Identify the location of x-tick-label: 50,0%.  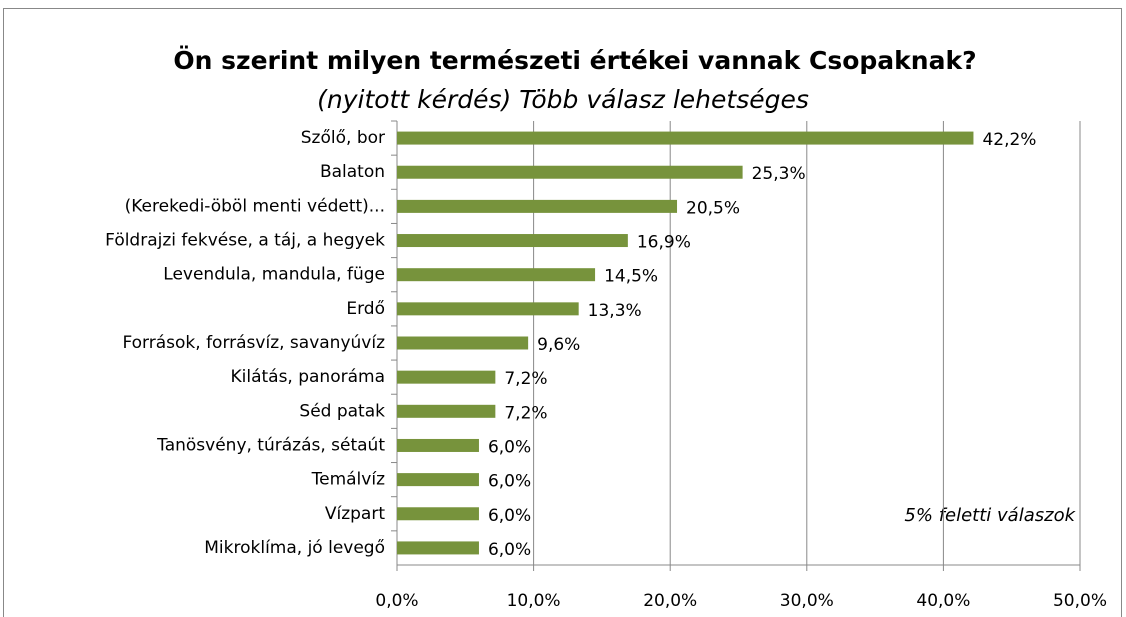
(1080, 601).